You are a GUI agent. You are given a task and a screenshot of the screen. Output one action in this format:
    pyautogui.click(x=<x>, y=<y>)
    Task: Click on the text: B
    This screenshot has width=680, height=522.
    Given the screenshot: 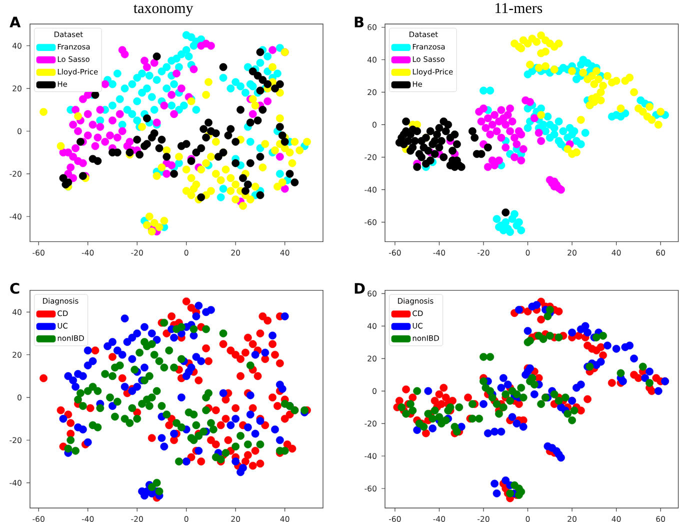 What is the action you would take?
    pyautogui.click(x=359, y=22)
    